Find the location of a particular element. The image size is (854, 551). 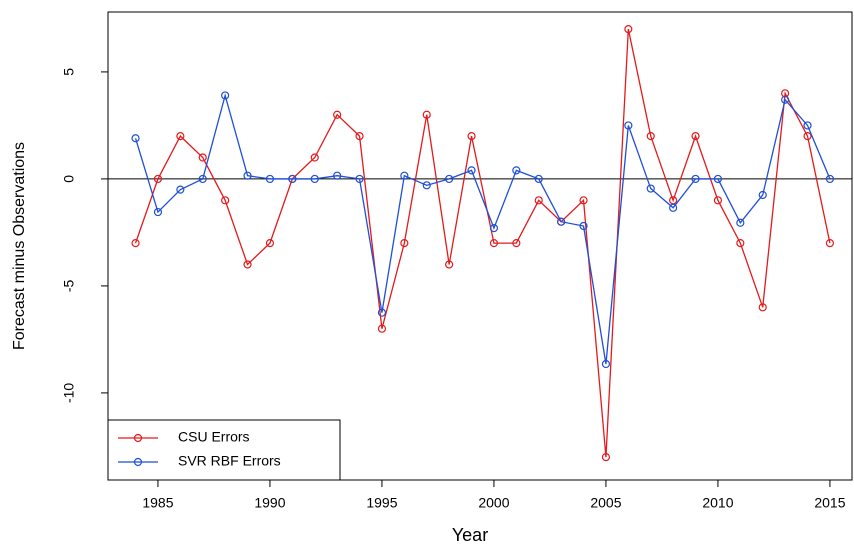

x-tick-label: 1995 is located at coordinates (381, 503).